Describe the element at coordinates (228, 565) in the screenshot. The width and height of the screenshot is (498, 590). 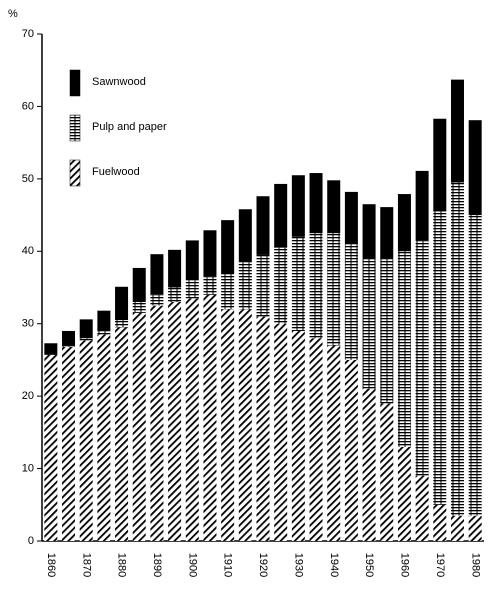
I see `x-tick-label: 1910` at that location.